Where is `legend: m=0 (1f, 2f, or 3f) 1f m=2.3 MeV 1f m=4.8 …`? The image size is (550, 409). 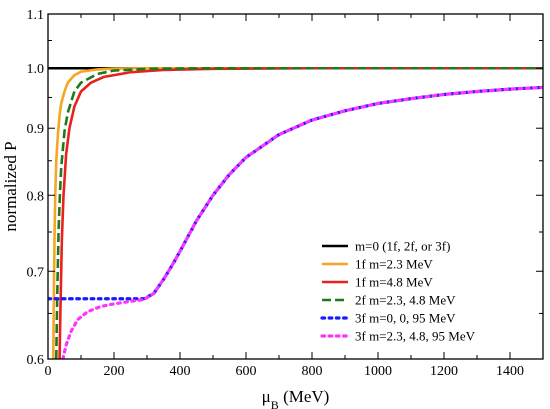 legend: m=0 (1f, 2f, or 3f) 1f m=2.3 MeV 1f m=4.8 … is located at coordinates (398, 291).